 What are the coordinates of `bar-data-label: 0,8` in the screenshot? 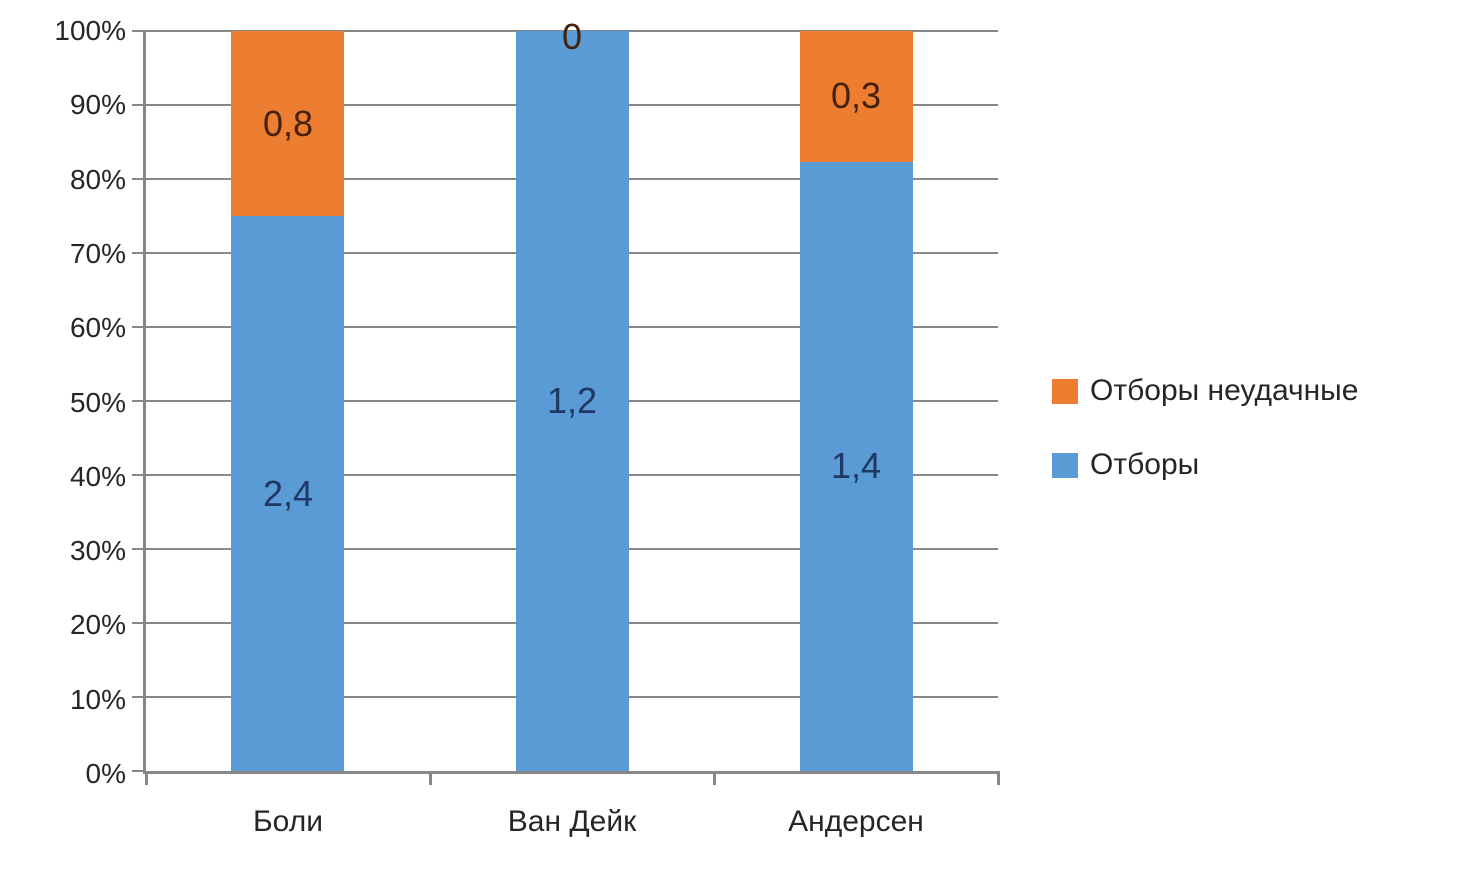 It's located at (288, 123).